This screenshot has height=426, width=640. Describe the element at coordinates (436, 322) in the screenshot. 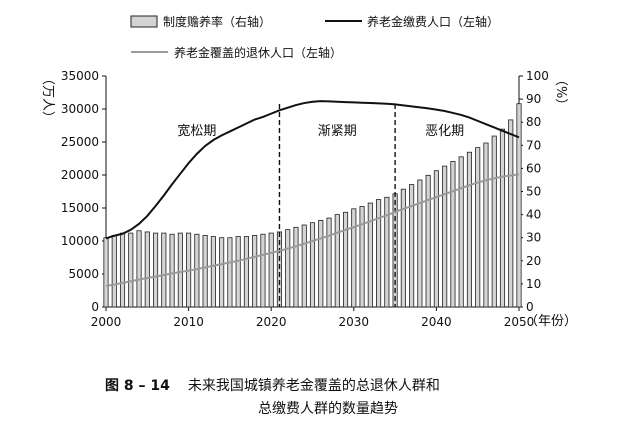

I see `x-tick-label: 2040` at that location.